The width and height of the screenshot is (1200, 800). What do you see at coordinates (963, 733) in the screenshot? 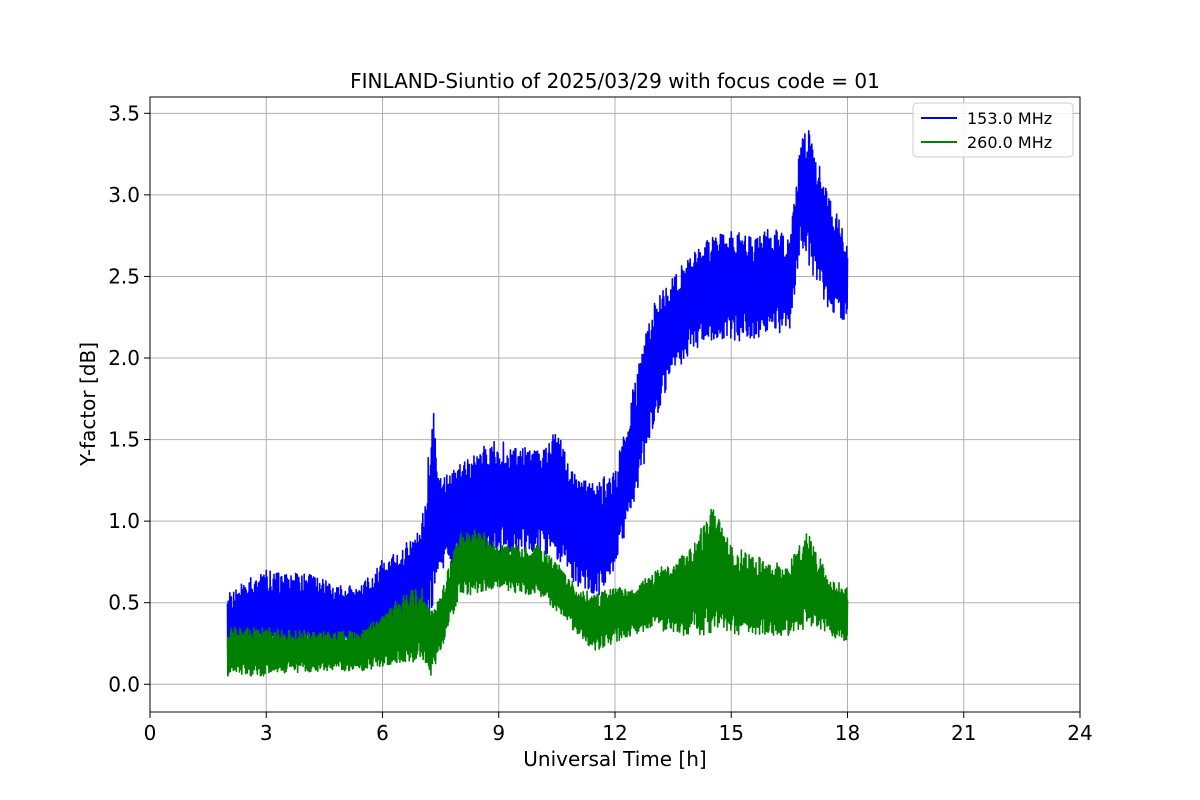
I see `x-tick-label: 21` at bounding box center [963, 733].